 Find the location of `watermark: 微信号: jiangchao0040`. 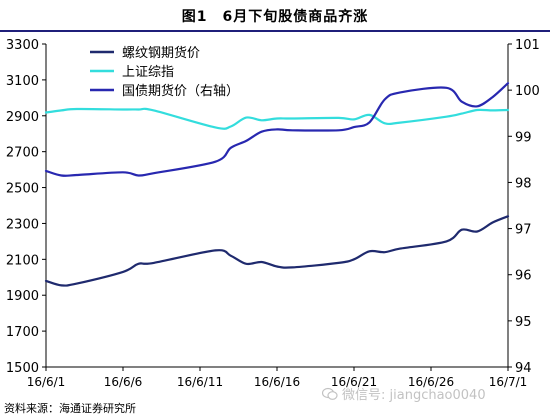

watermark: 微信号: jiangchao0040 is located at coordinates (404, 393).